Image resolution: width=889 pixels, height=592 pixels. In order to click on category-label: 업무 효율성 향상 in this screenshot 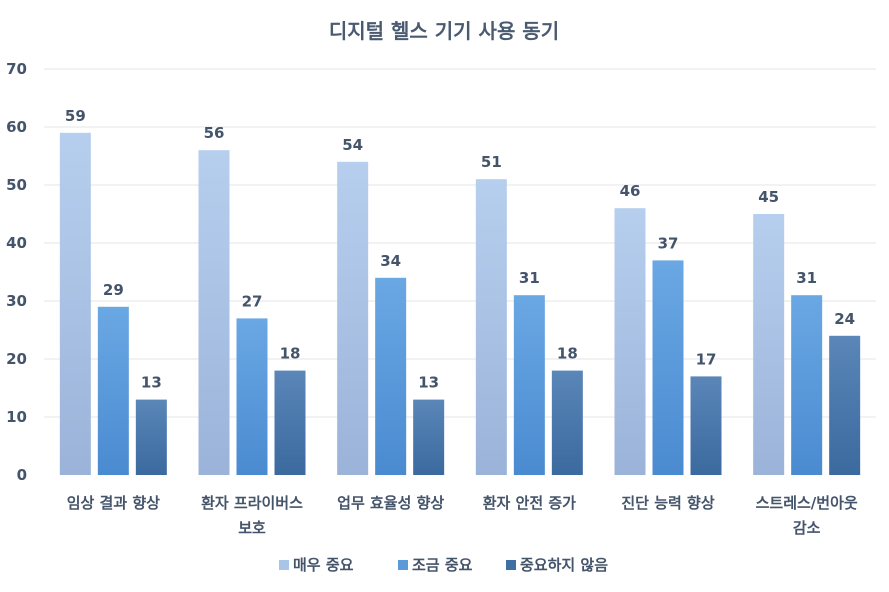, I will do `click(390, 503)`.